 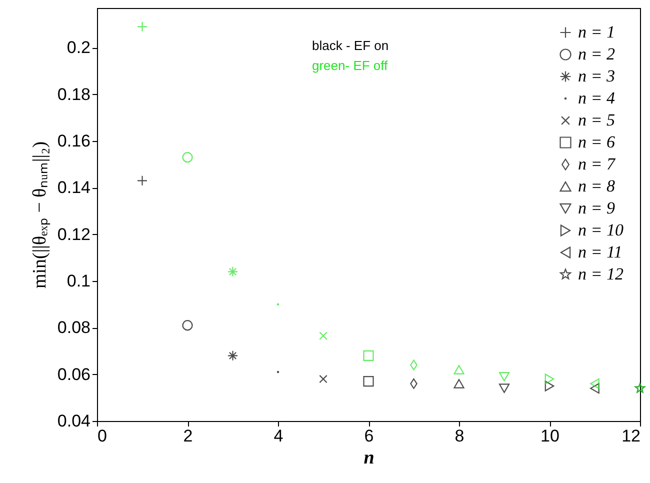 I want to click on y-tick-label: 0.08, so click(x=73, y=328).